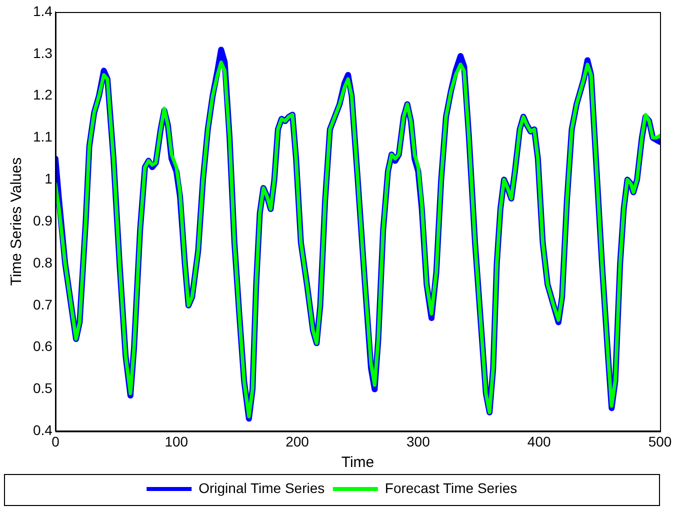 This screenshot has height=510, width=676. What do you see at coordinates (42, 346) in the screenshot?
I see `y-tick-label: 0.6` at bounding box center [42, 346].